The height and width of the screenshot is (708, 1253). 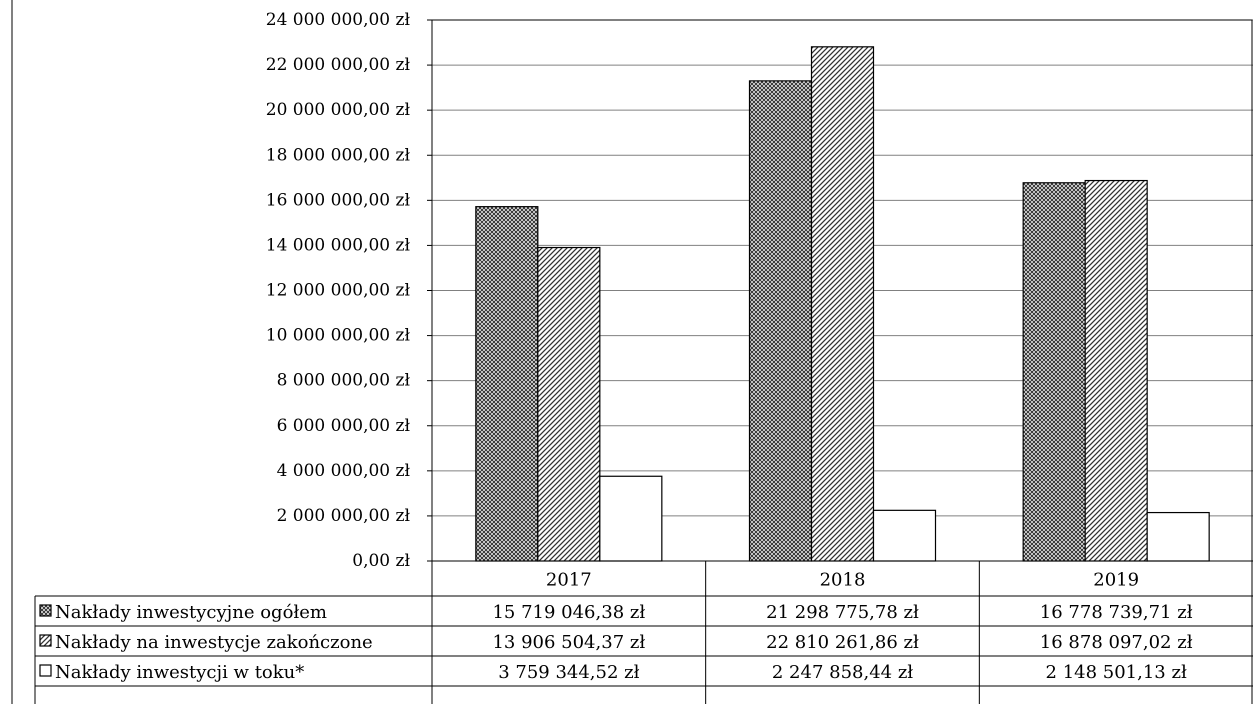 I want to click on y-tick-label: 12 000 000,00 zł, so click(x=338, y=291).